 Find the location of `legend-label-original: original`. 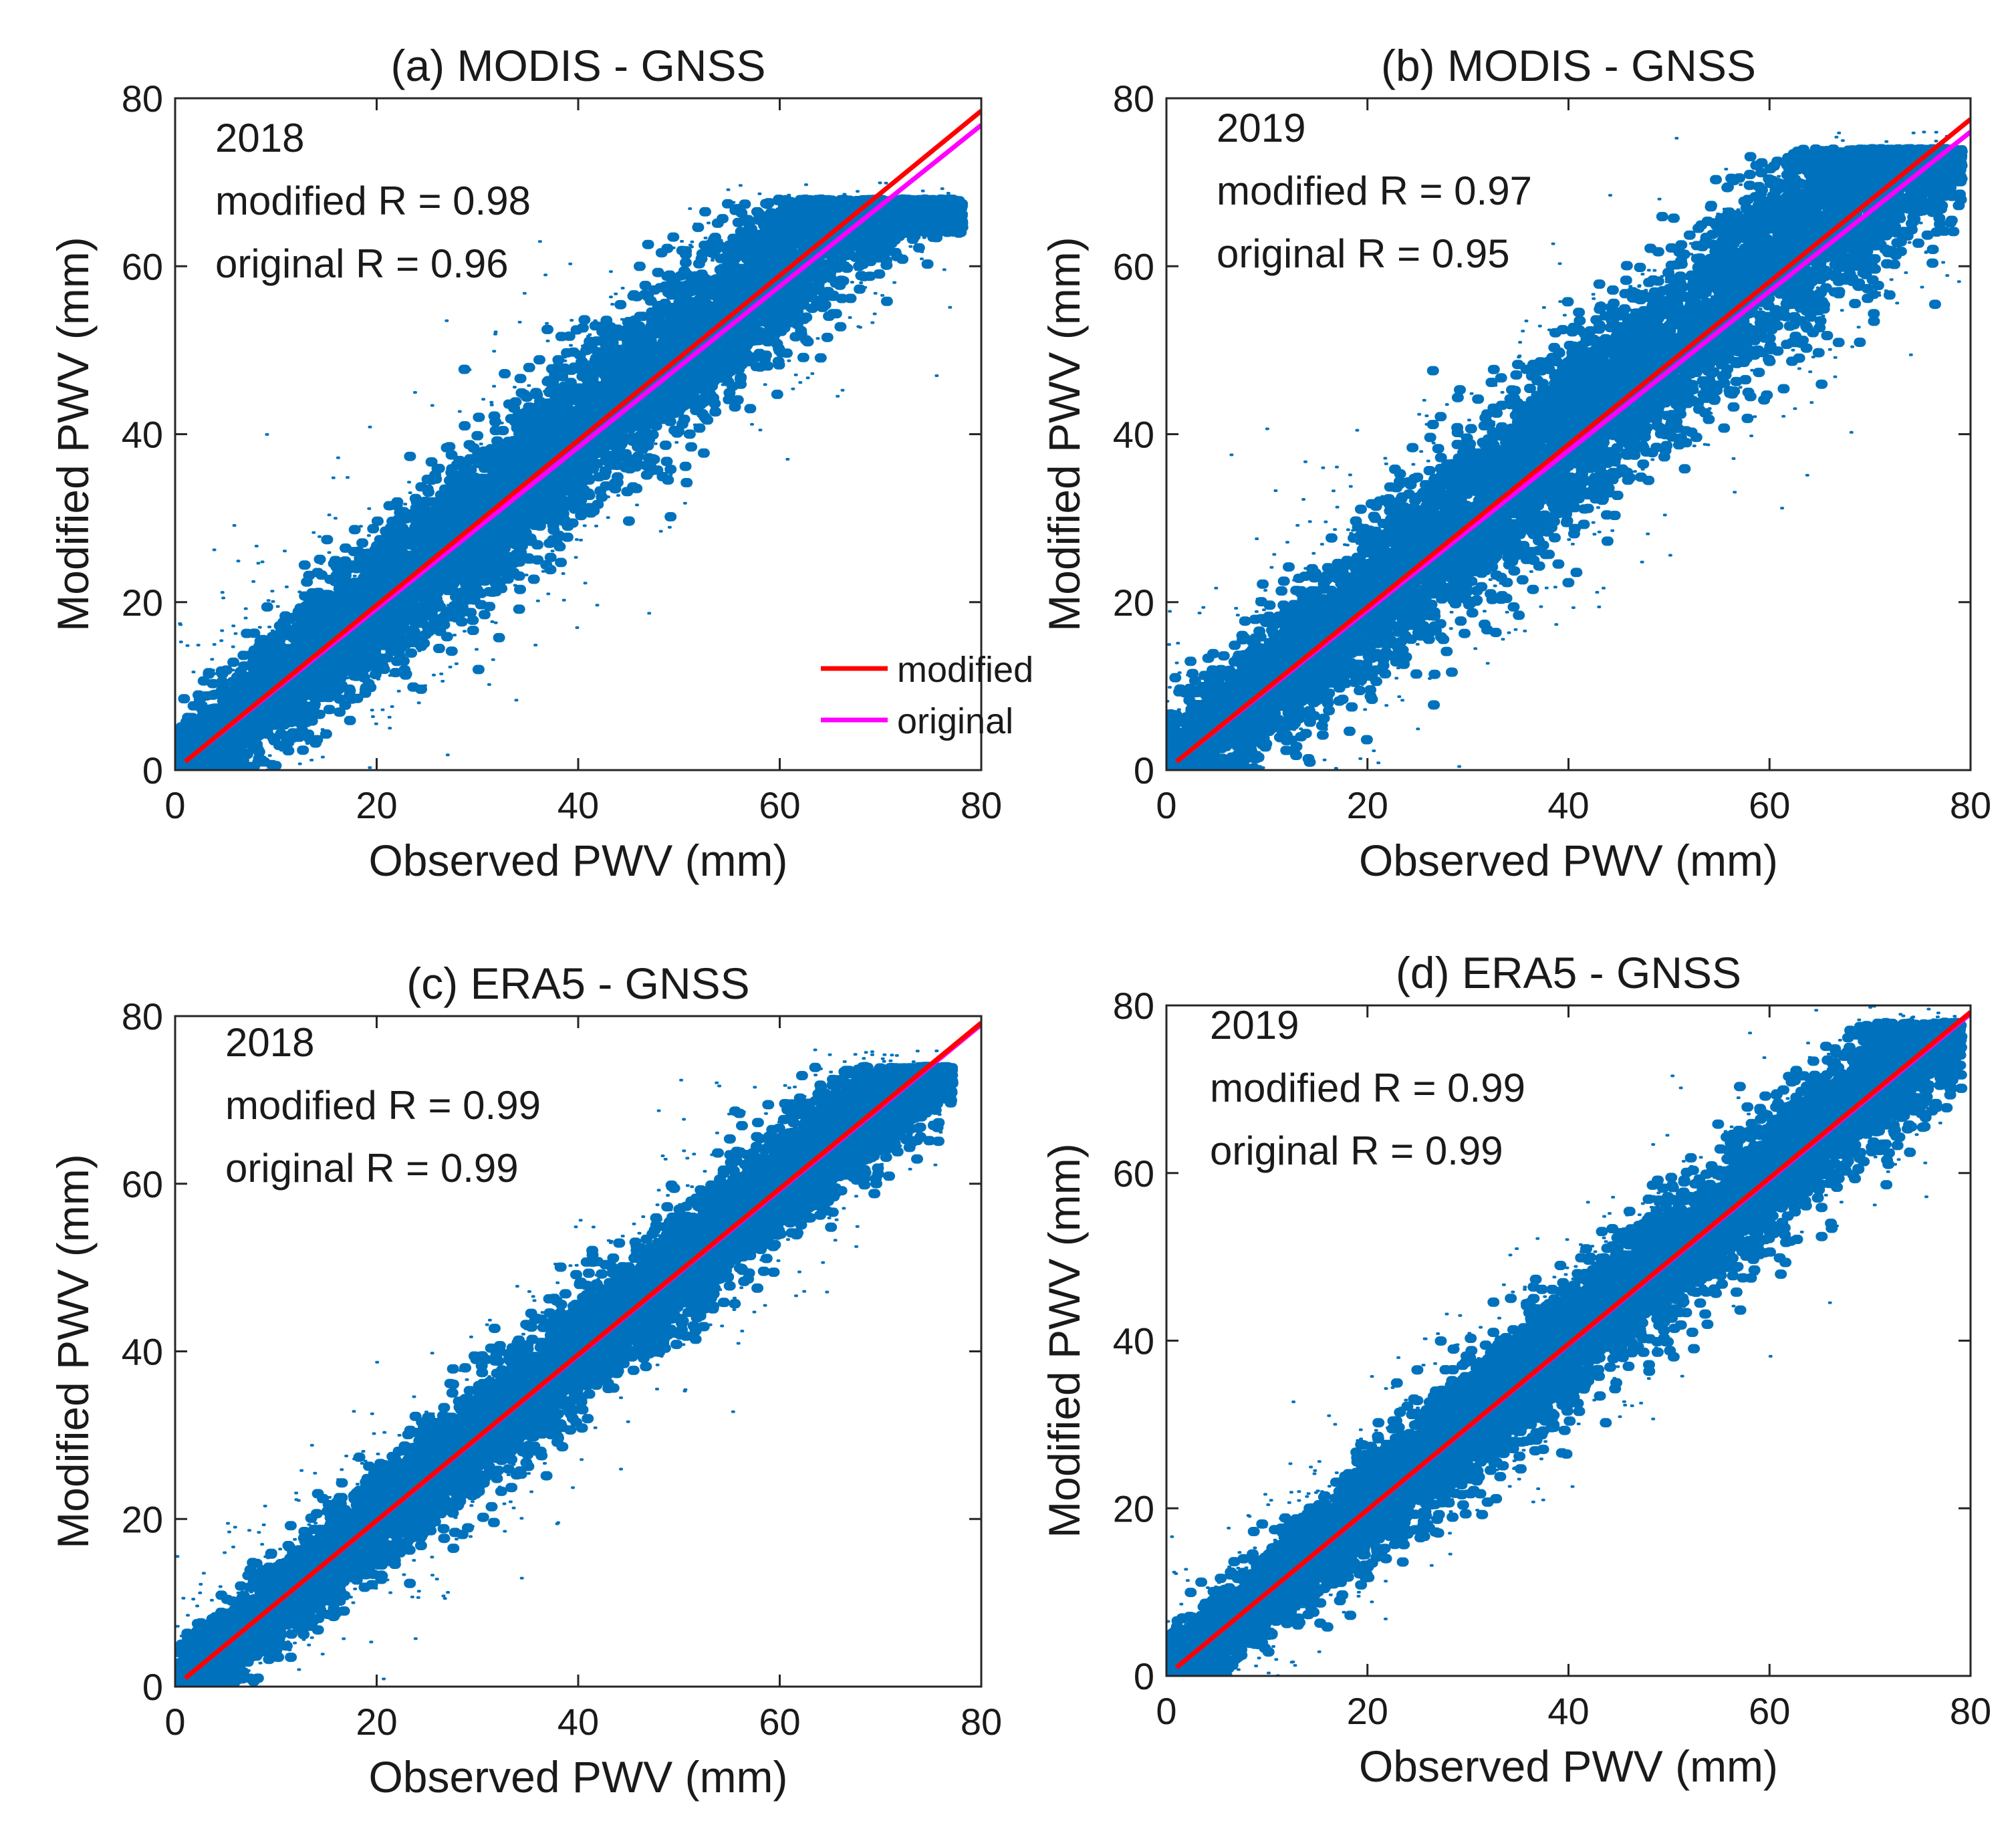

legend-label-original: original is located at coordinates (955, 721).